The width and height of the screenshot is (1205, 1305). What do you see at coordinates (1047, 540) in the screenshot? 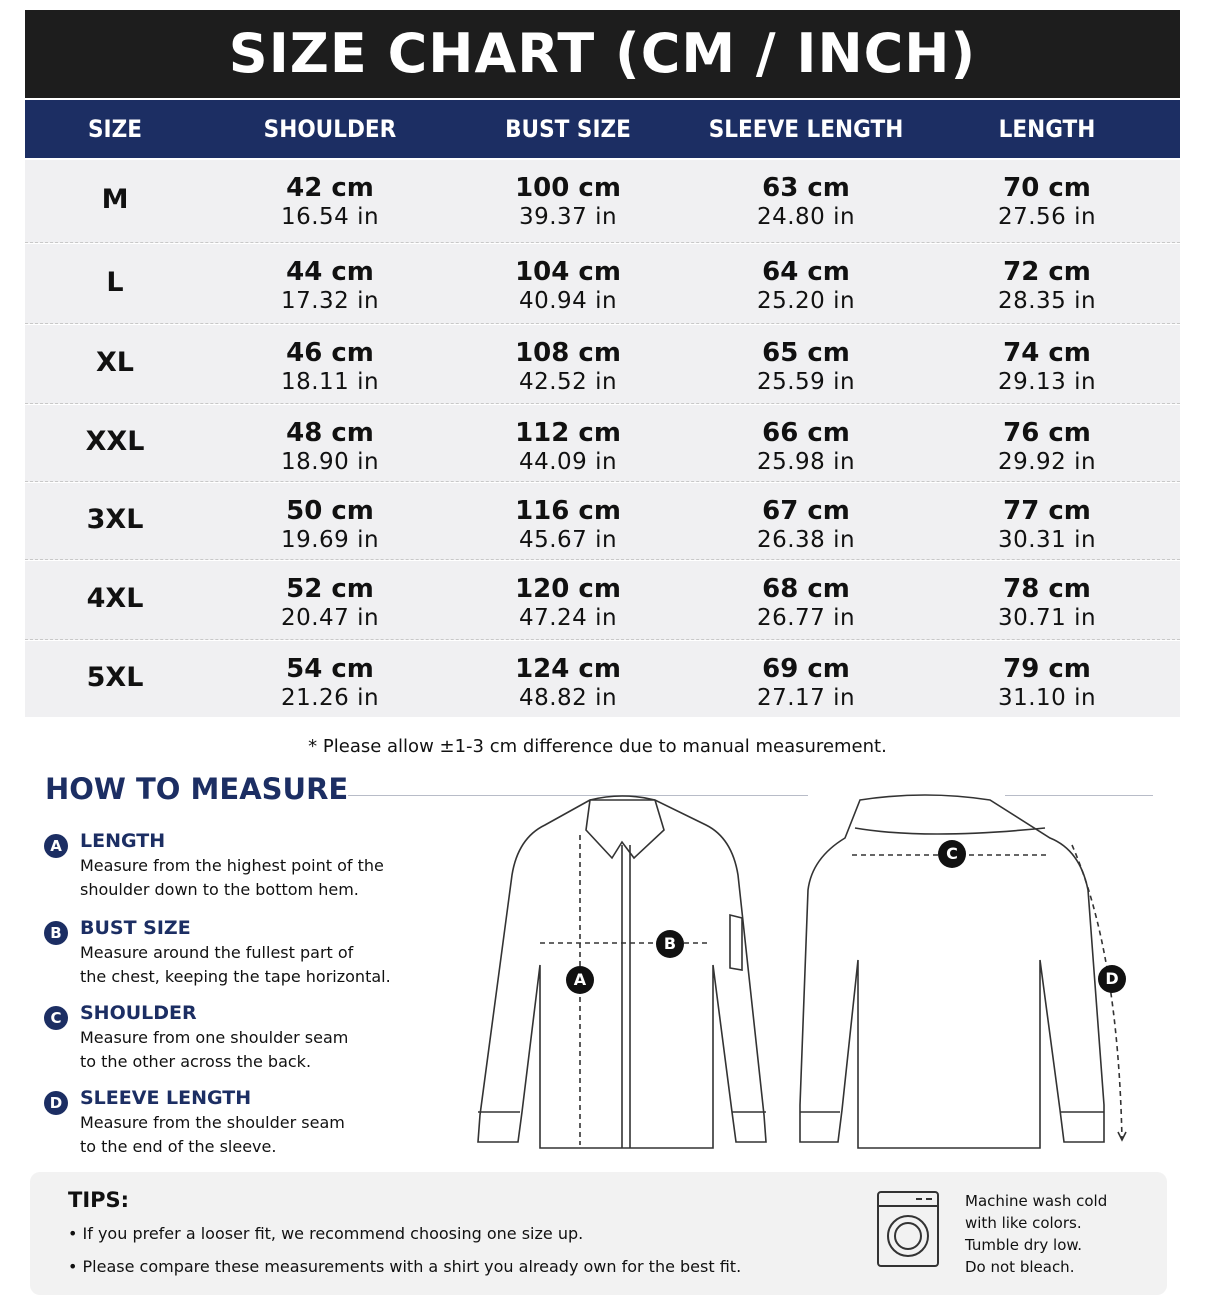
I see `inch-value: 30.31 in` at bounding box center [1047, 540].